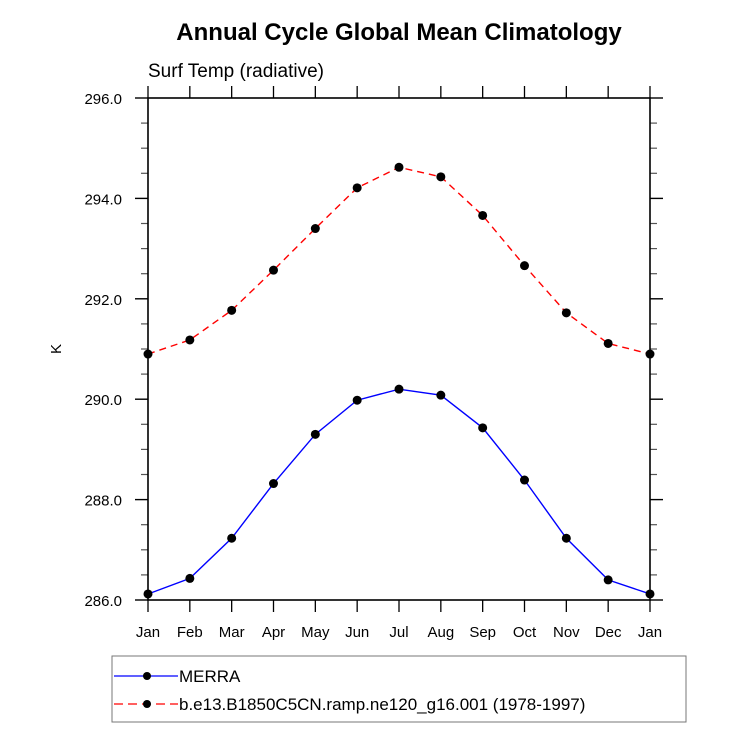 The width and height of the screenshot is (733, 730). What do you see at coordinates (608, 632) in the screenshot?
I see `x-tick-label: Dec` at bounding box center [608, 632].